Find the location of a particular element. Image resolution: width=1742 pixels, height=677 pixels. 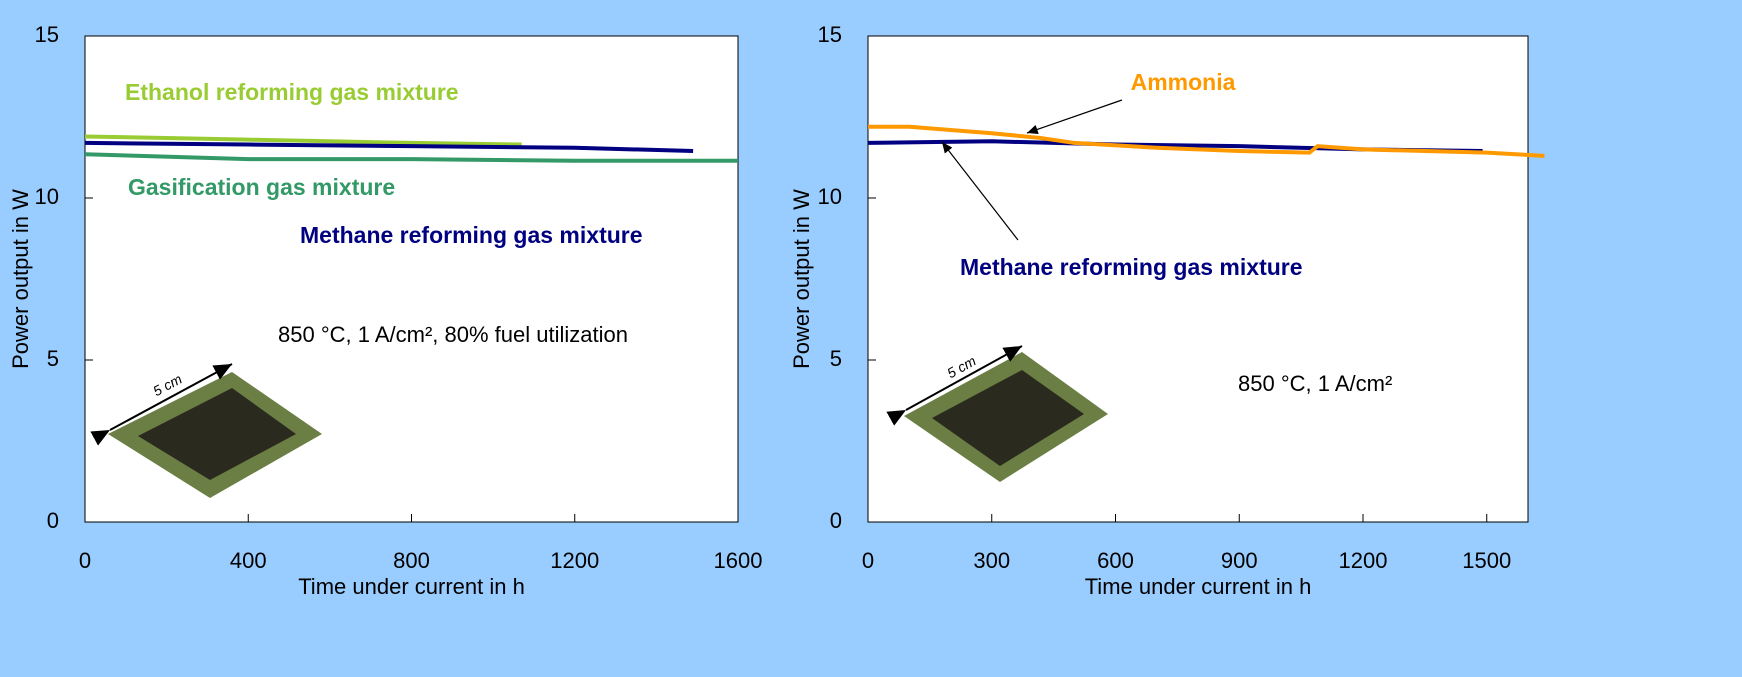

x-tick-label: 1500 is located at coordinates (1486, 560).